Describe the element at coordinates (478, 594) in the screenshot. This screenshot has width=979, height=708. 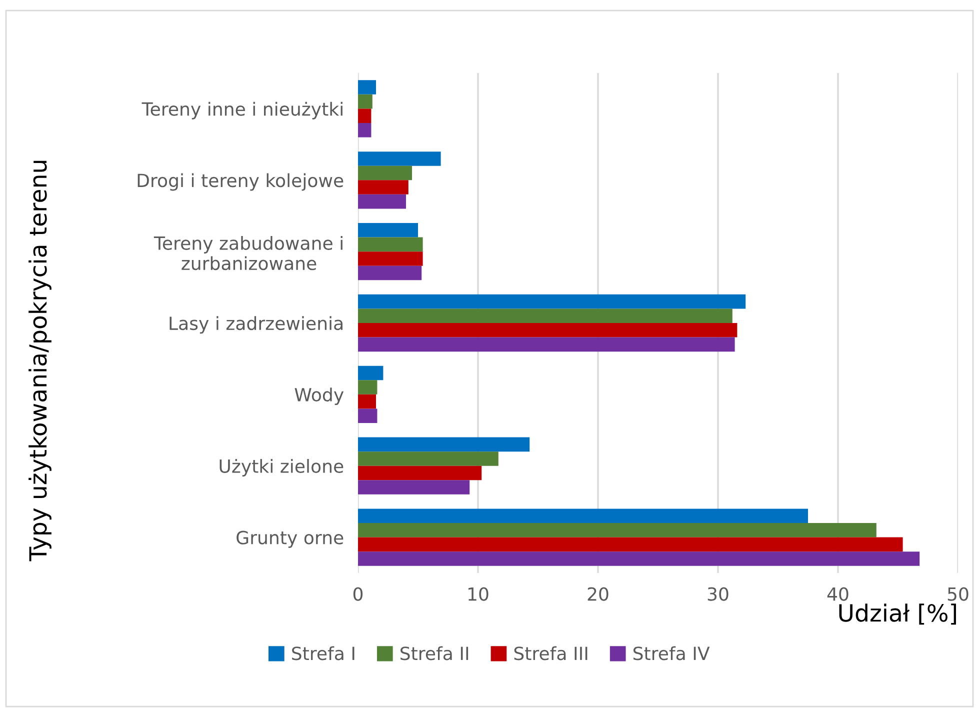
I see `x-tick-label: 10` at that location.